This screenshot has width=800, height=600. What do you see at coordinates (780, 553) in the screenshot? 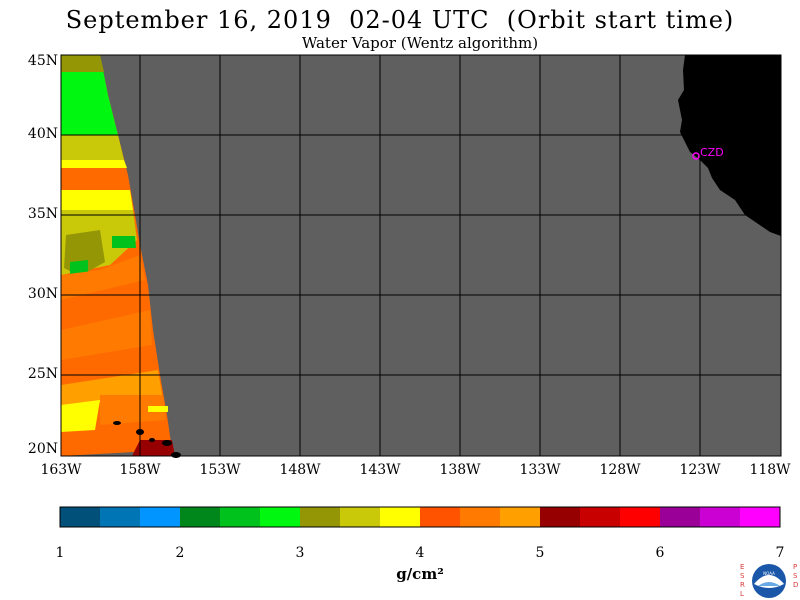
I see `colorbar-tick-7: 7` at bounding box center [780, 553].